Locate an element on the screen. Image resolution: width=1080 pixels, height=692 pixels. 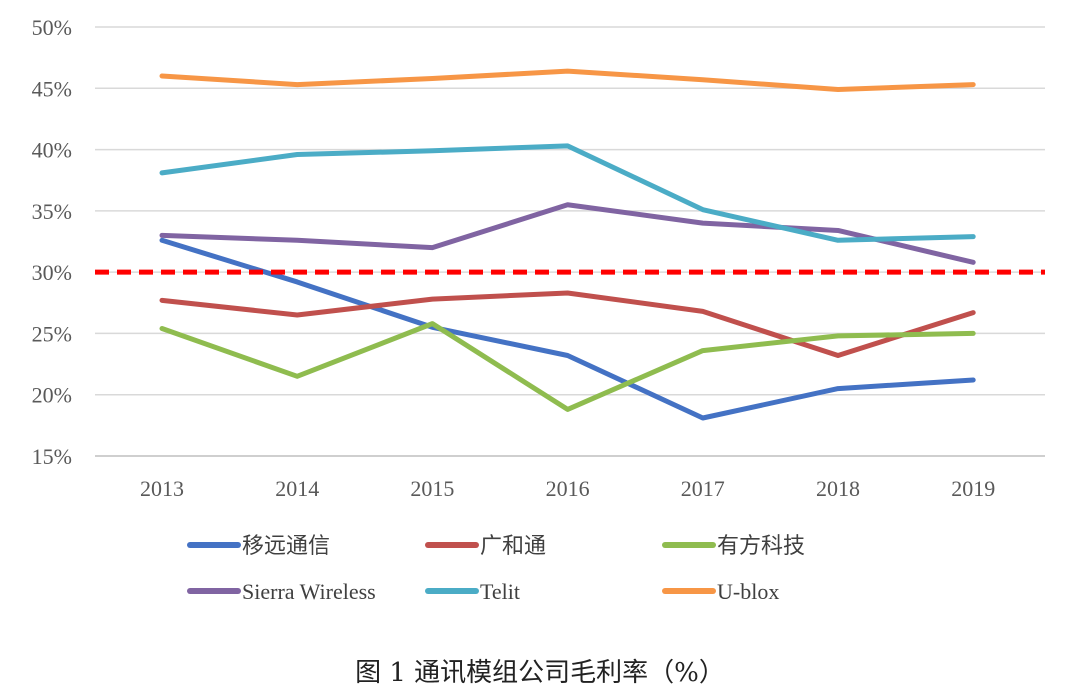
x-tick-label: 2018 is located at coordinates (838, 488).